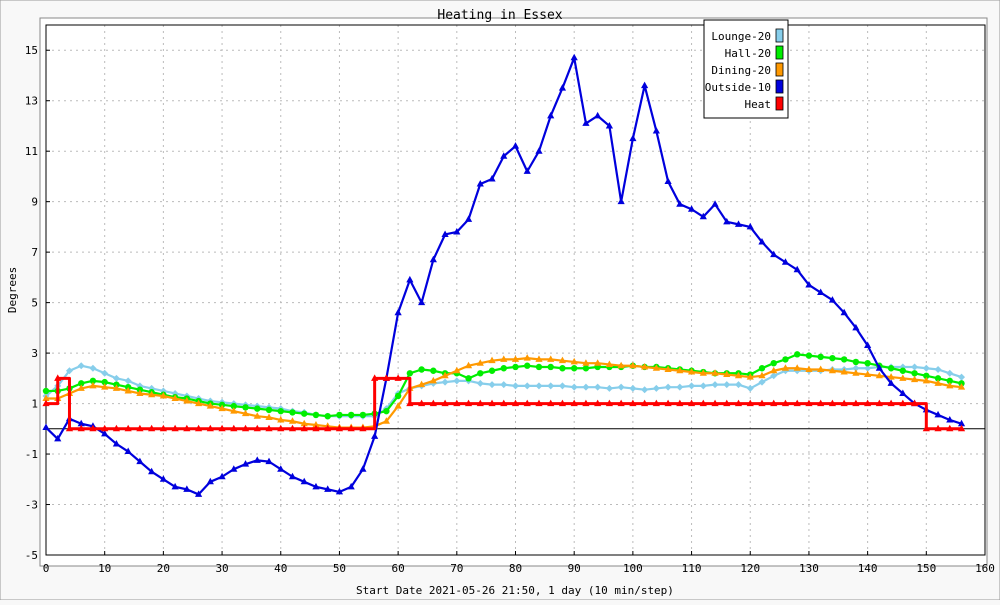 The height and width of the screenshot is (605, 1000). I want to click on x-tick-label: 150, so click(926, 568).